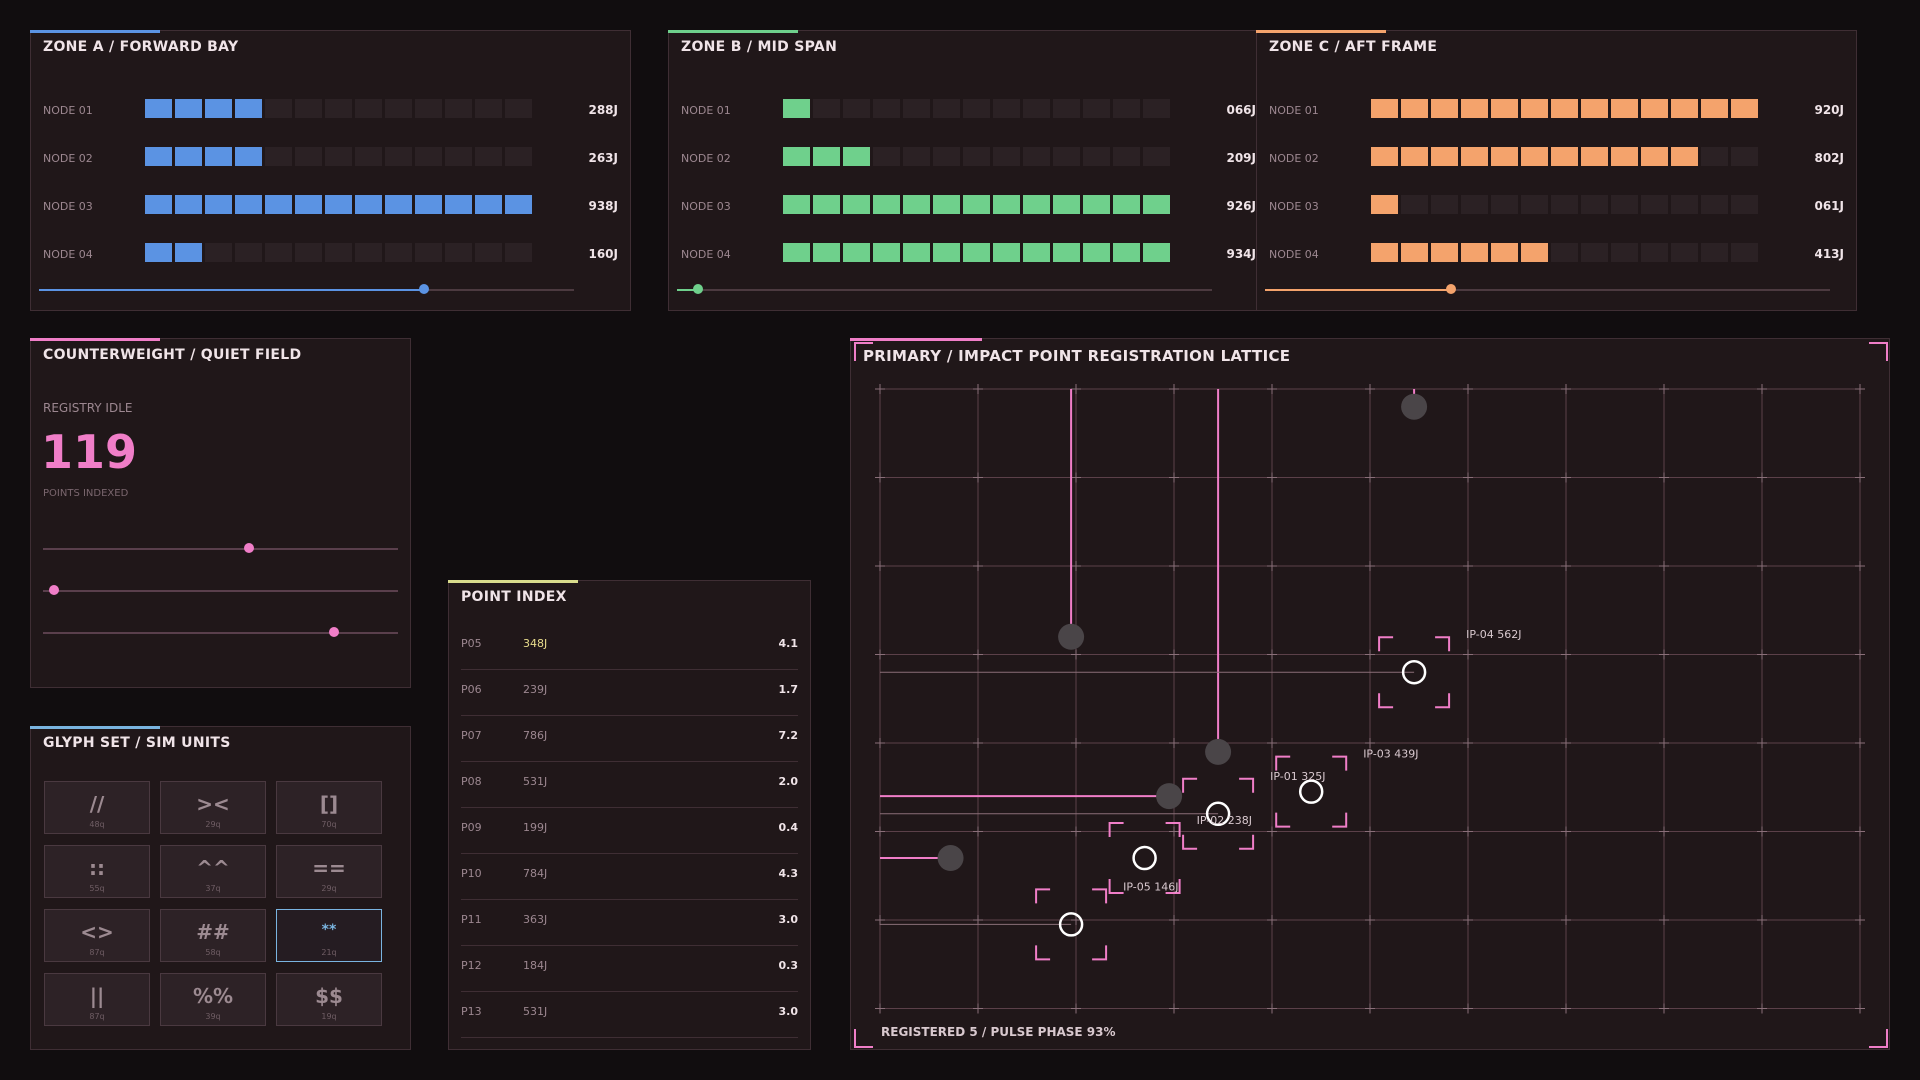 This screenshot has height=1080, width=1920. I want to click on table-row: P05 348J 4.1, so click(629, 646).